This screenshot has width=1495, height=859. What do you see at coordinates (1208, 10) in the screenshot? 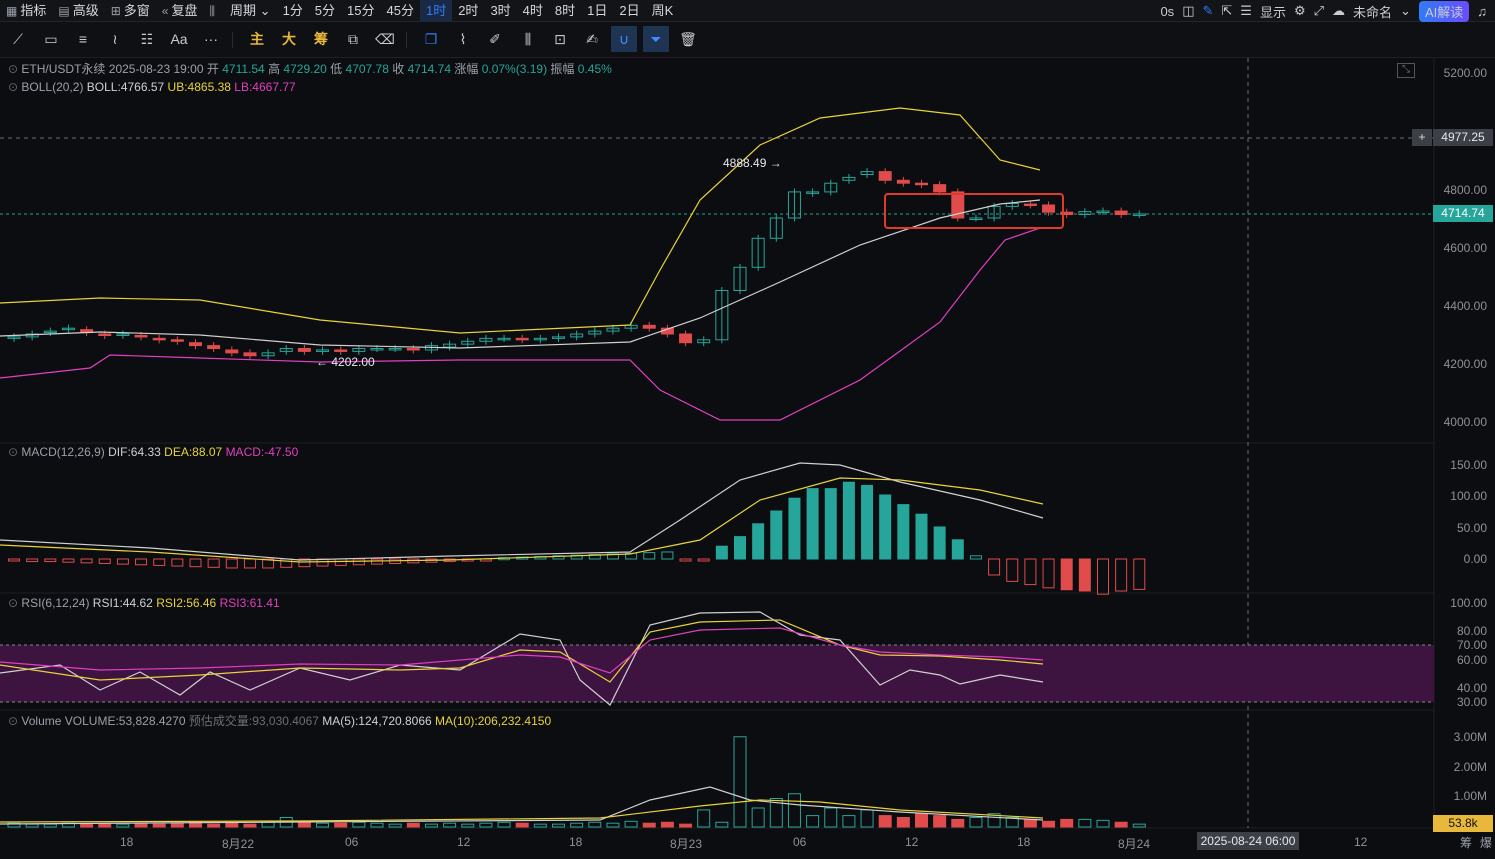
I see `pen-icon: ✎` at bounding box center [1208, 10].